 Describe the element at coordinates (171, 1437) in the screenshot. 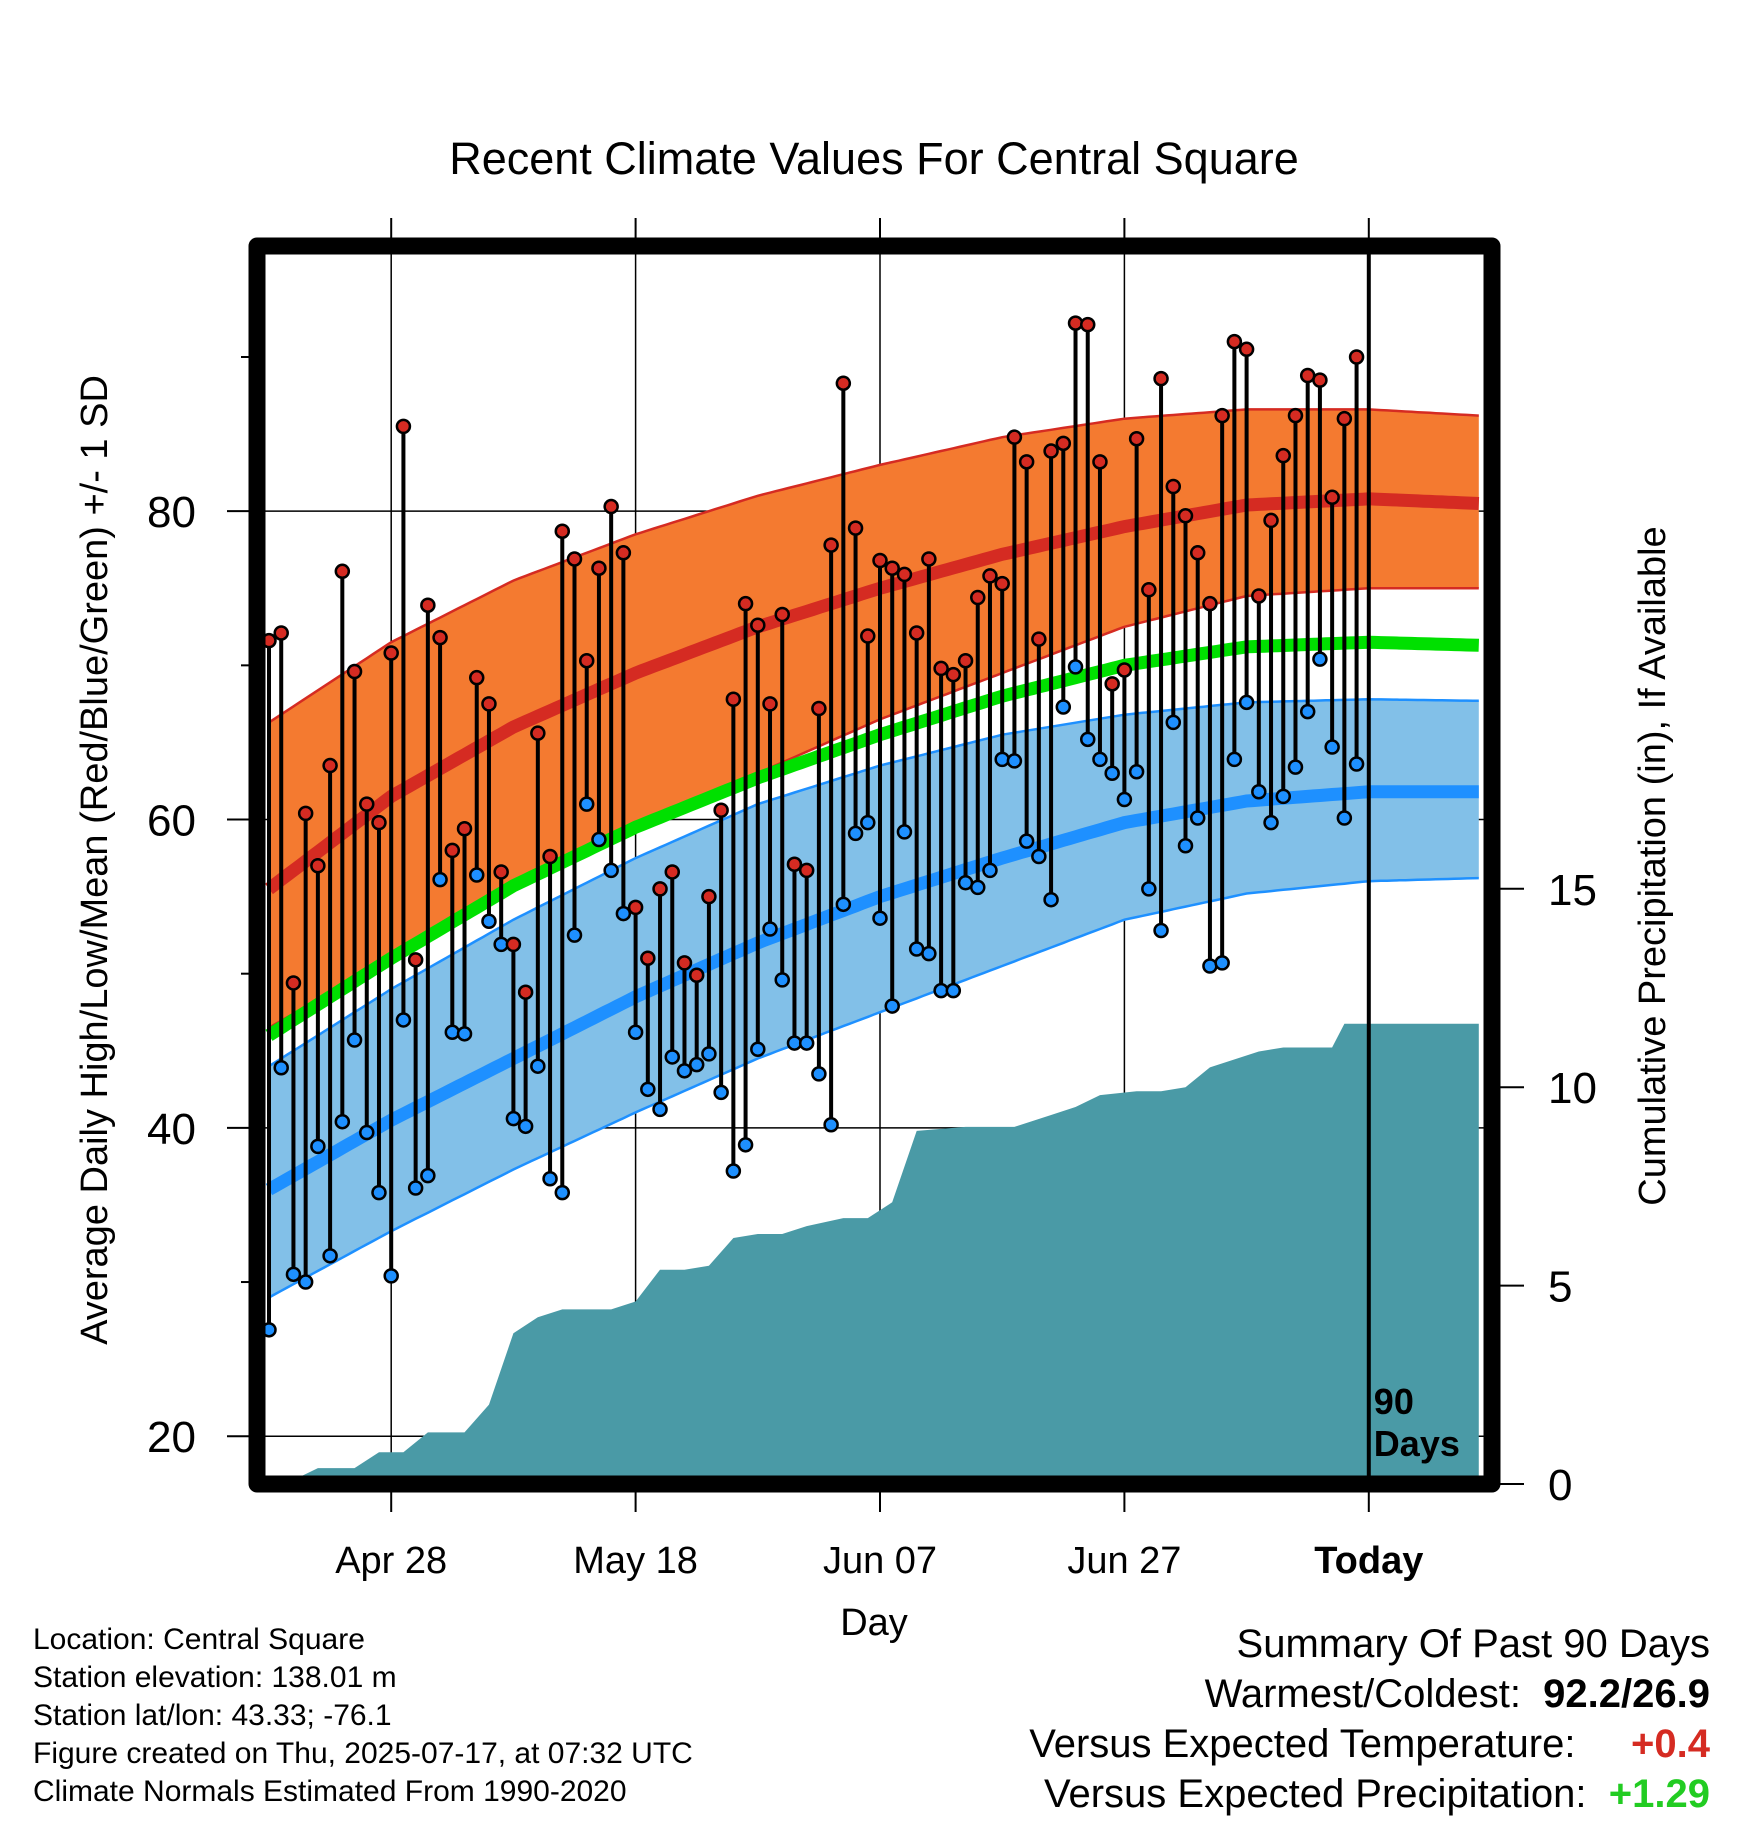

I see `y-tick-label: 20` at that location.